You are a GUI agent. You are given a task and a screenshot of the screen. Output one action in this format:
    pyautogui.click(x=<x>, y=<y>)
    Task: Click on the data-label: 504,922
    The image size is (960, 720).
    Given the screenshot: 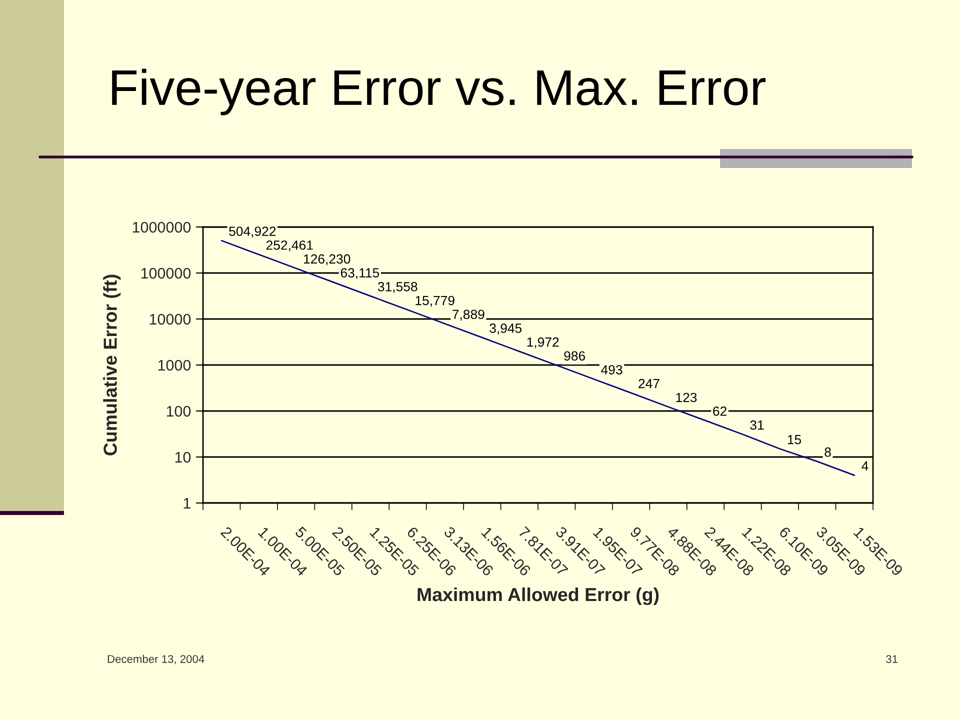 What is the action you would take?
    pyautogui.click(x=252, y=232)
    